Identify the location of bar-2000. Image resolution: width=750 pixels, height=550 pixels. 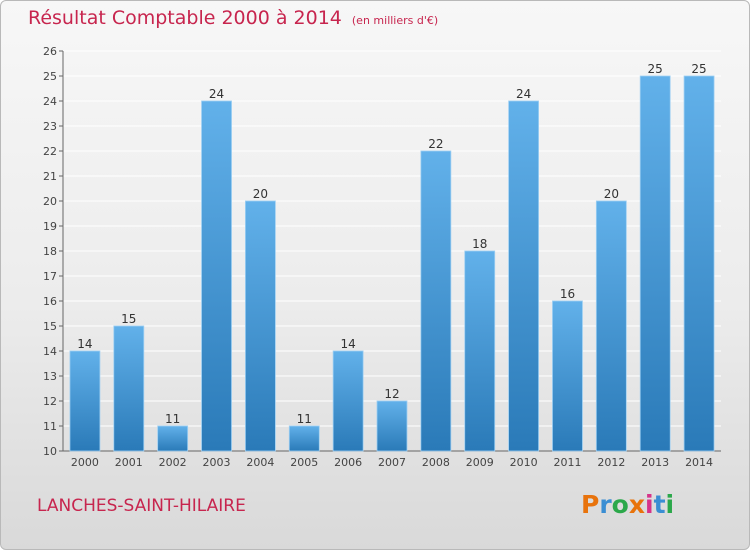
(84, 401).